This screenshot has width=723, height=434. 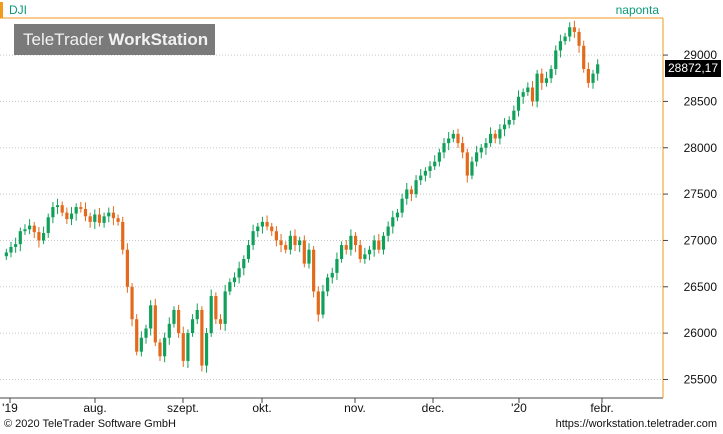 What do you see at coordinates (90, 424) in the screenshot?
I see `copyright: © 2020 TeleTrader Software GmbH` at bounding box center [90, 424].